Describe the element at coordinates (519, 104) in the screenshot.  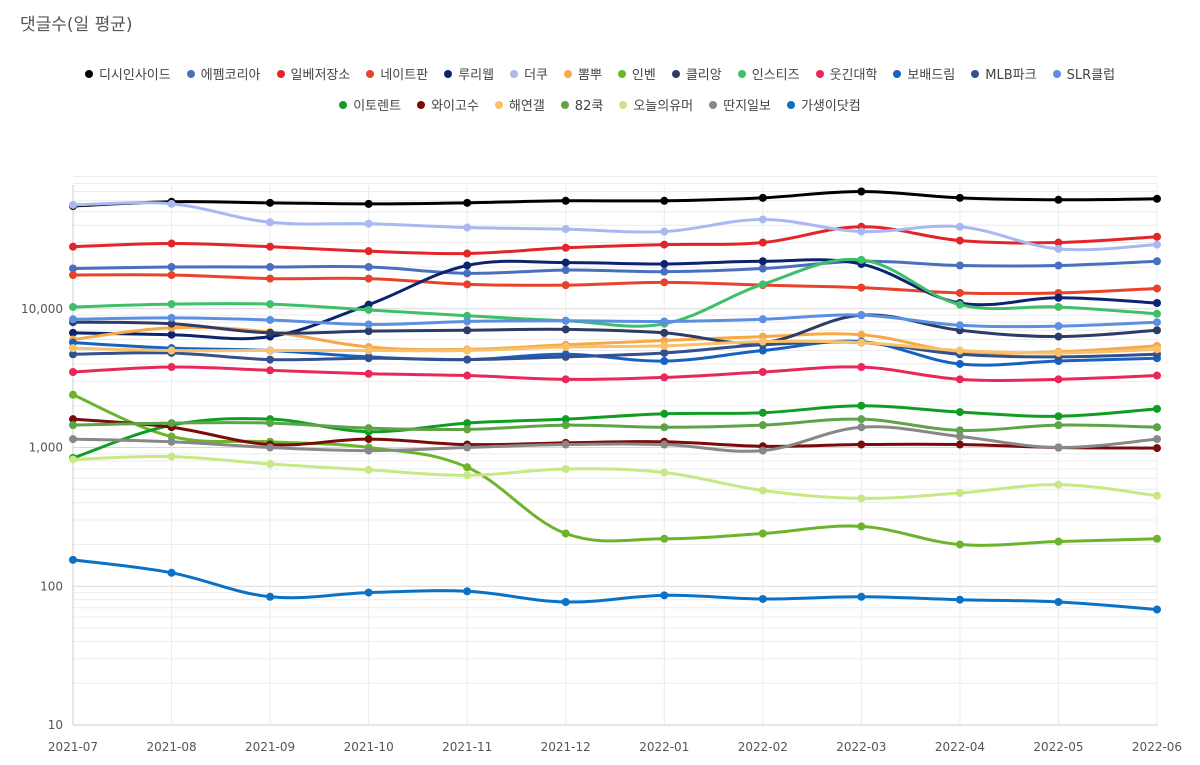
I see `legend-item: 해연갤` at that location.